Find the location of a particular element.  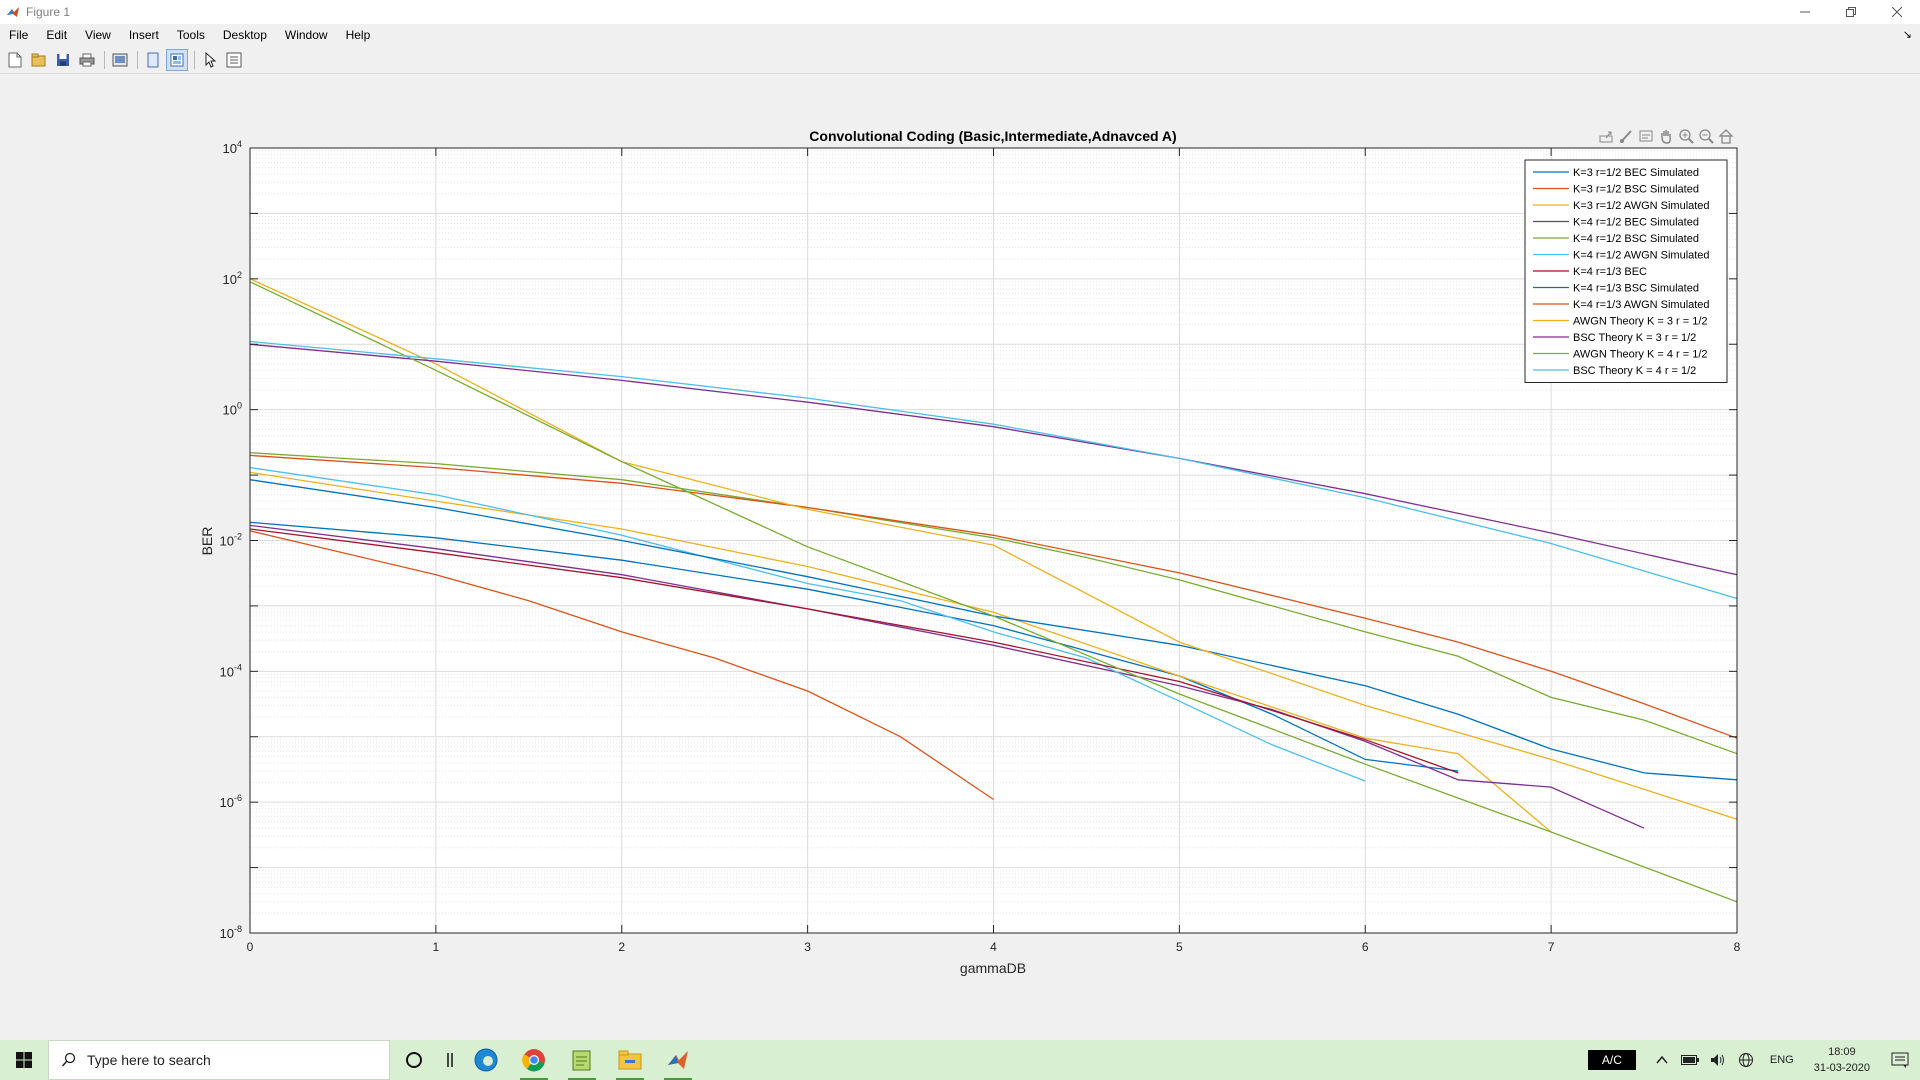

notification-icon is located at coordinates (1900, 1060).